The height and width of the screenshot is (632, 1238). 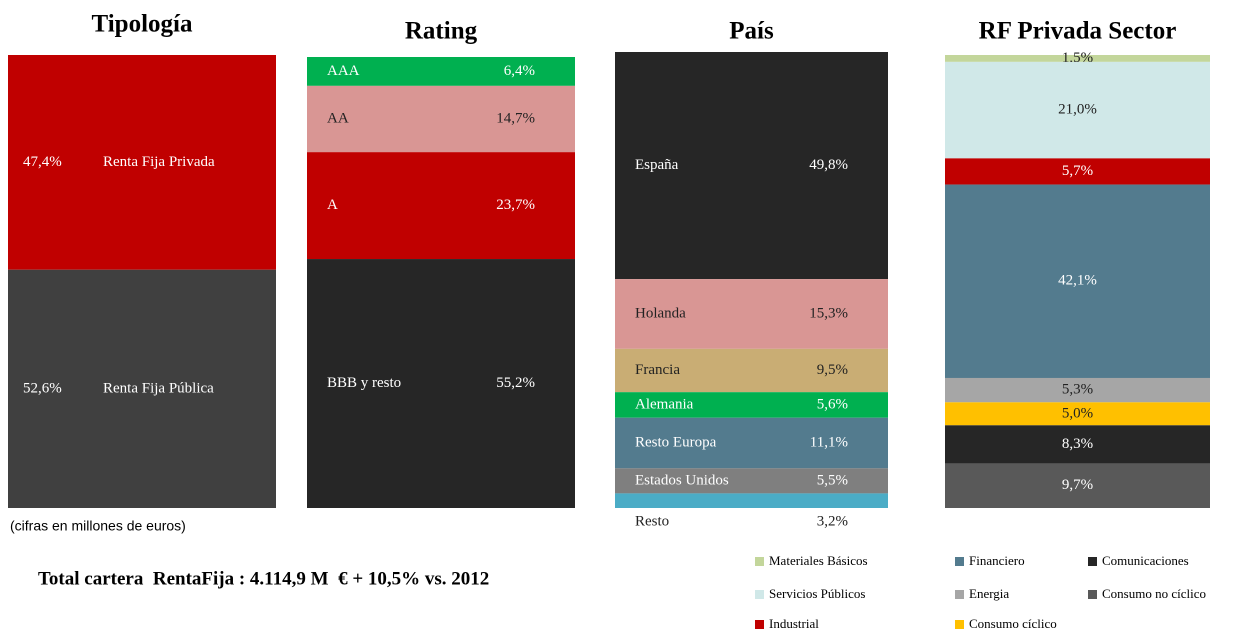 What do you see at coordinates (1154, 593) in the screenshot?
I see `legend-label: Consumo no cíclico` at bounding box center [1154, 593].